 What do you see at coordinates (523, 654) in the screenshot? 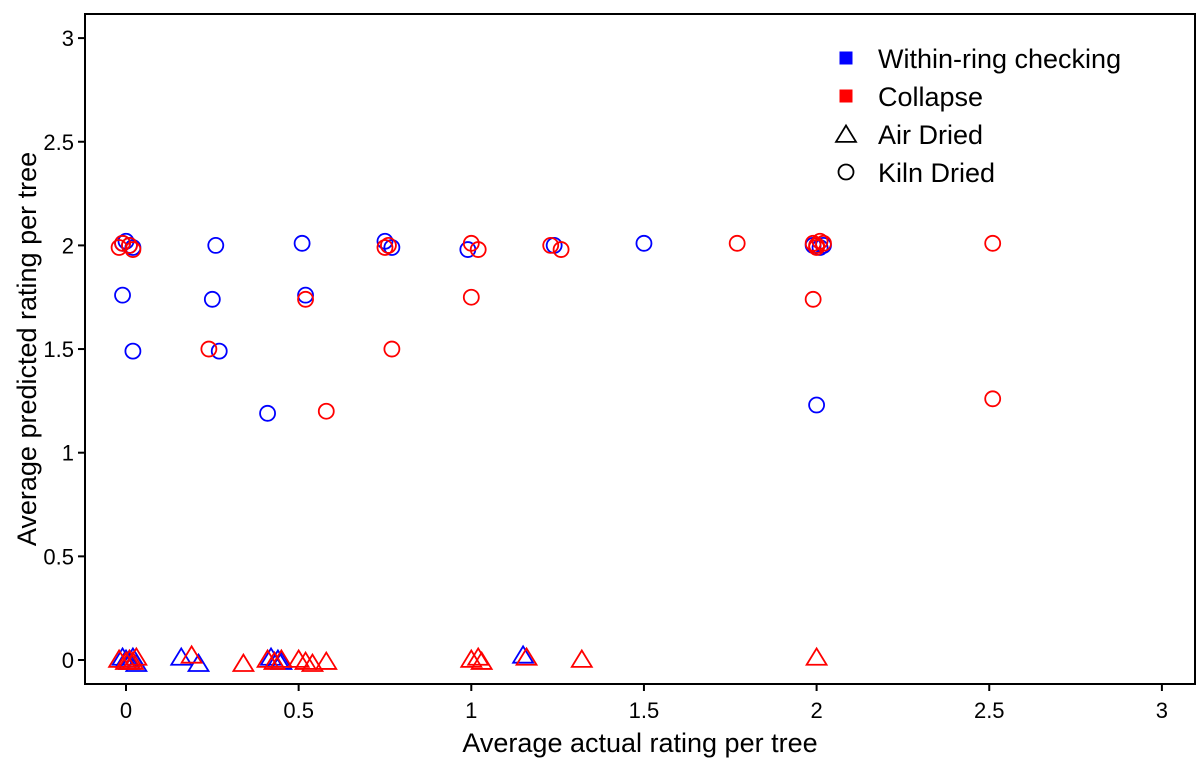
I see `within-ring-checking-air-dried-point` at bounding box center [523, 654].